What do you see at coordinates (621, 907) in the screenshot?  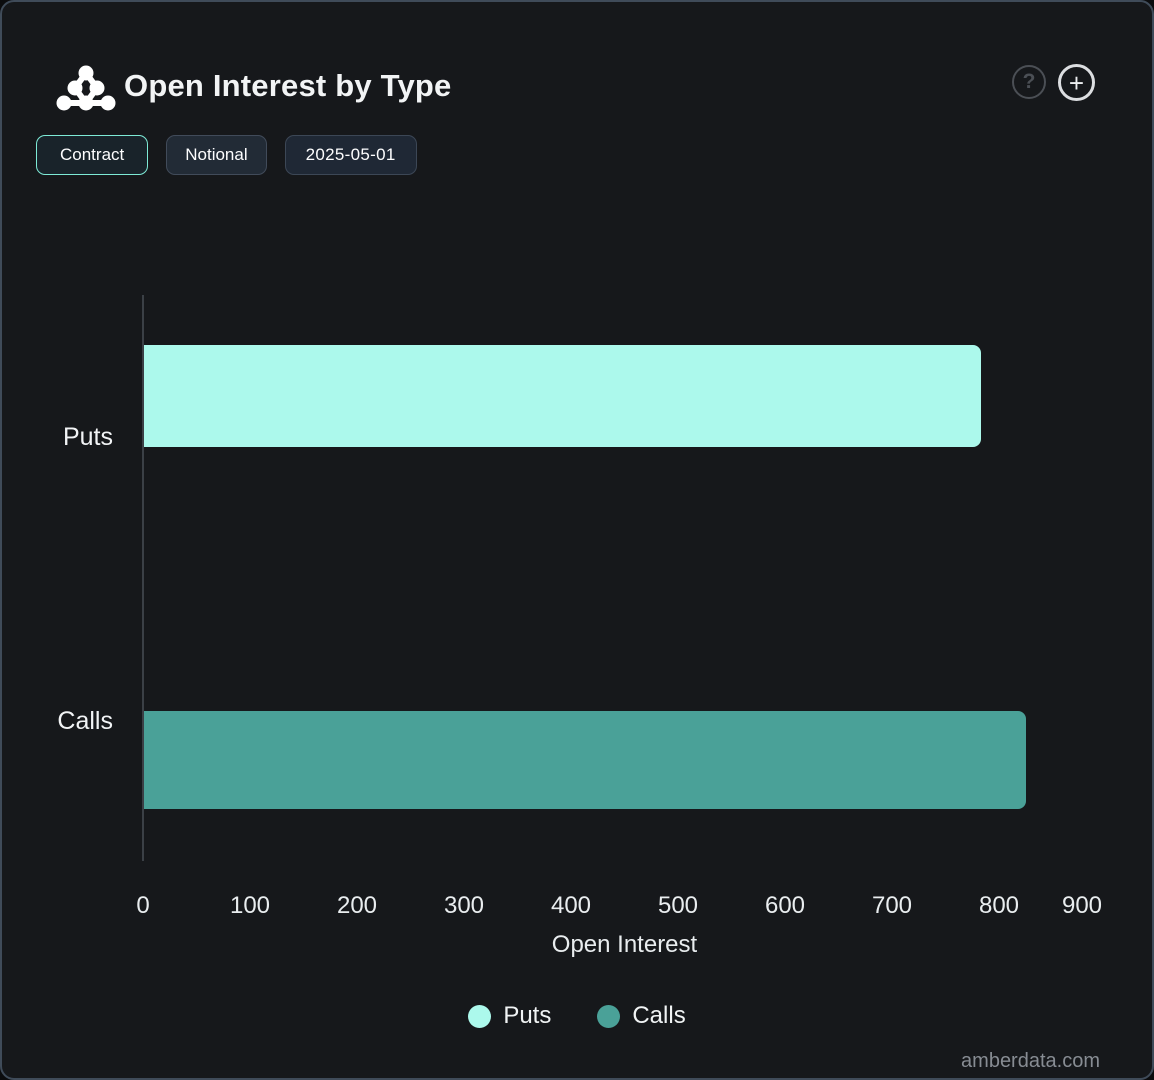 I see `x-axis-ticks: 0 100 200 300 400 500 600 700 800 900` at bounding box center [621, 907].